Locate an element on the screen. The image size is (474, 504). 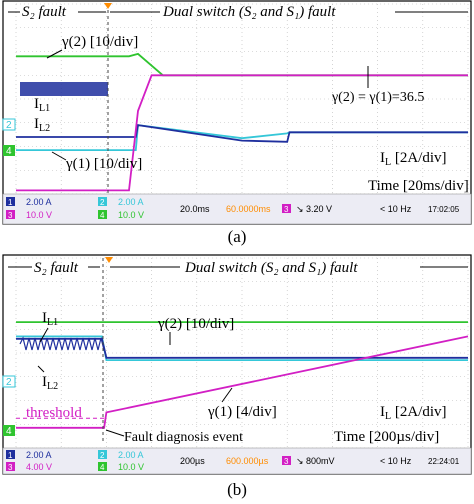
status-ch3-a: 10.0 V is located at coordinates (39, 215).